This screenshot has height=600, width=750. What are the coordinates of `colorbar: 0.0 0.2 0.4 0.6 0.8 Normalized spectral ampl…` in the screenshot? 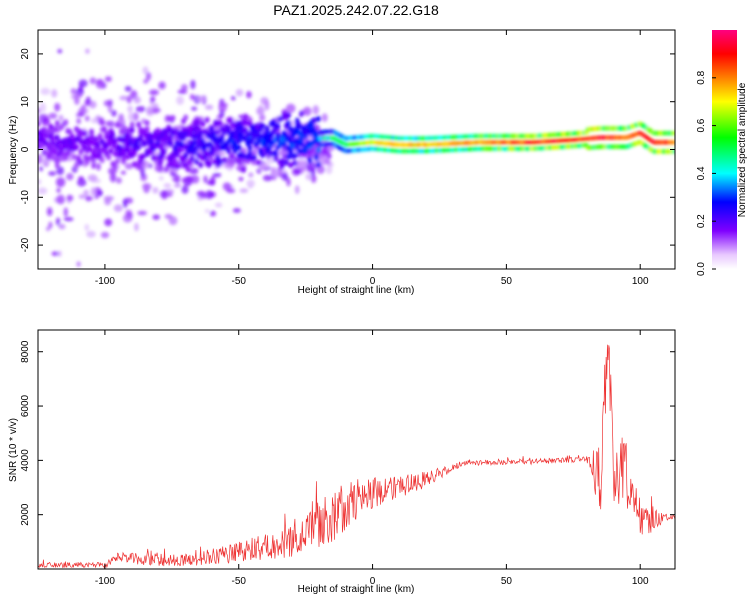 It's located at (722, 153).